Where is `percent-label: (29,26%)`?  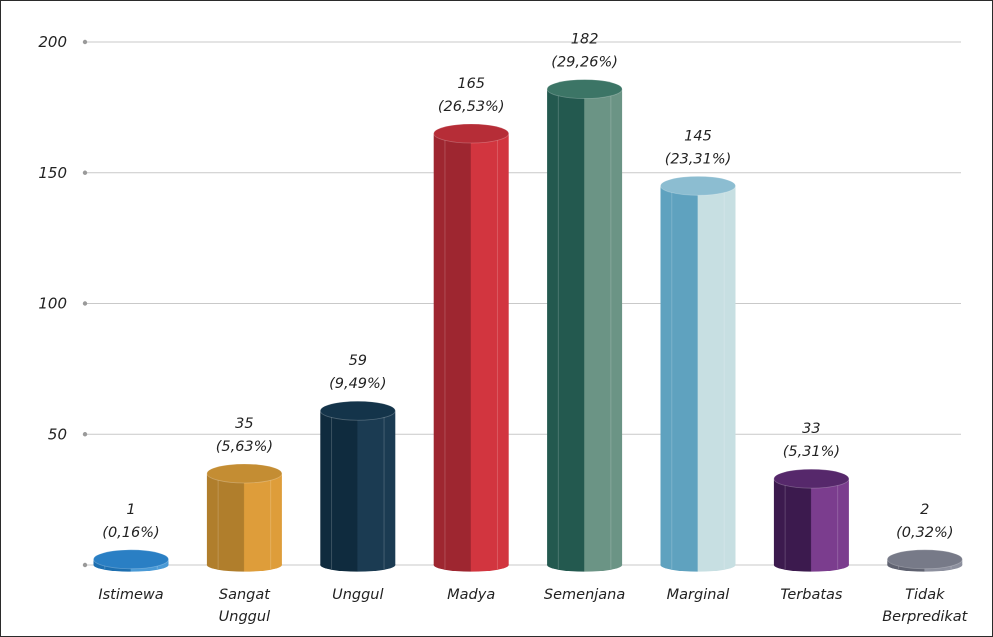
percent-label: (29,26%) is located at coordinates (584, 63).